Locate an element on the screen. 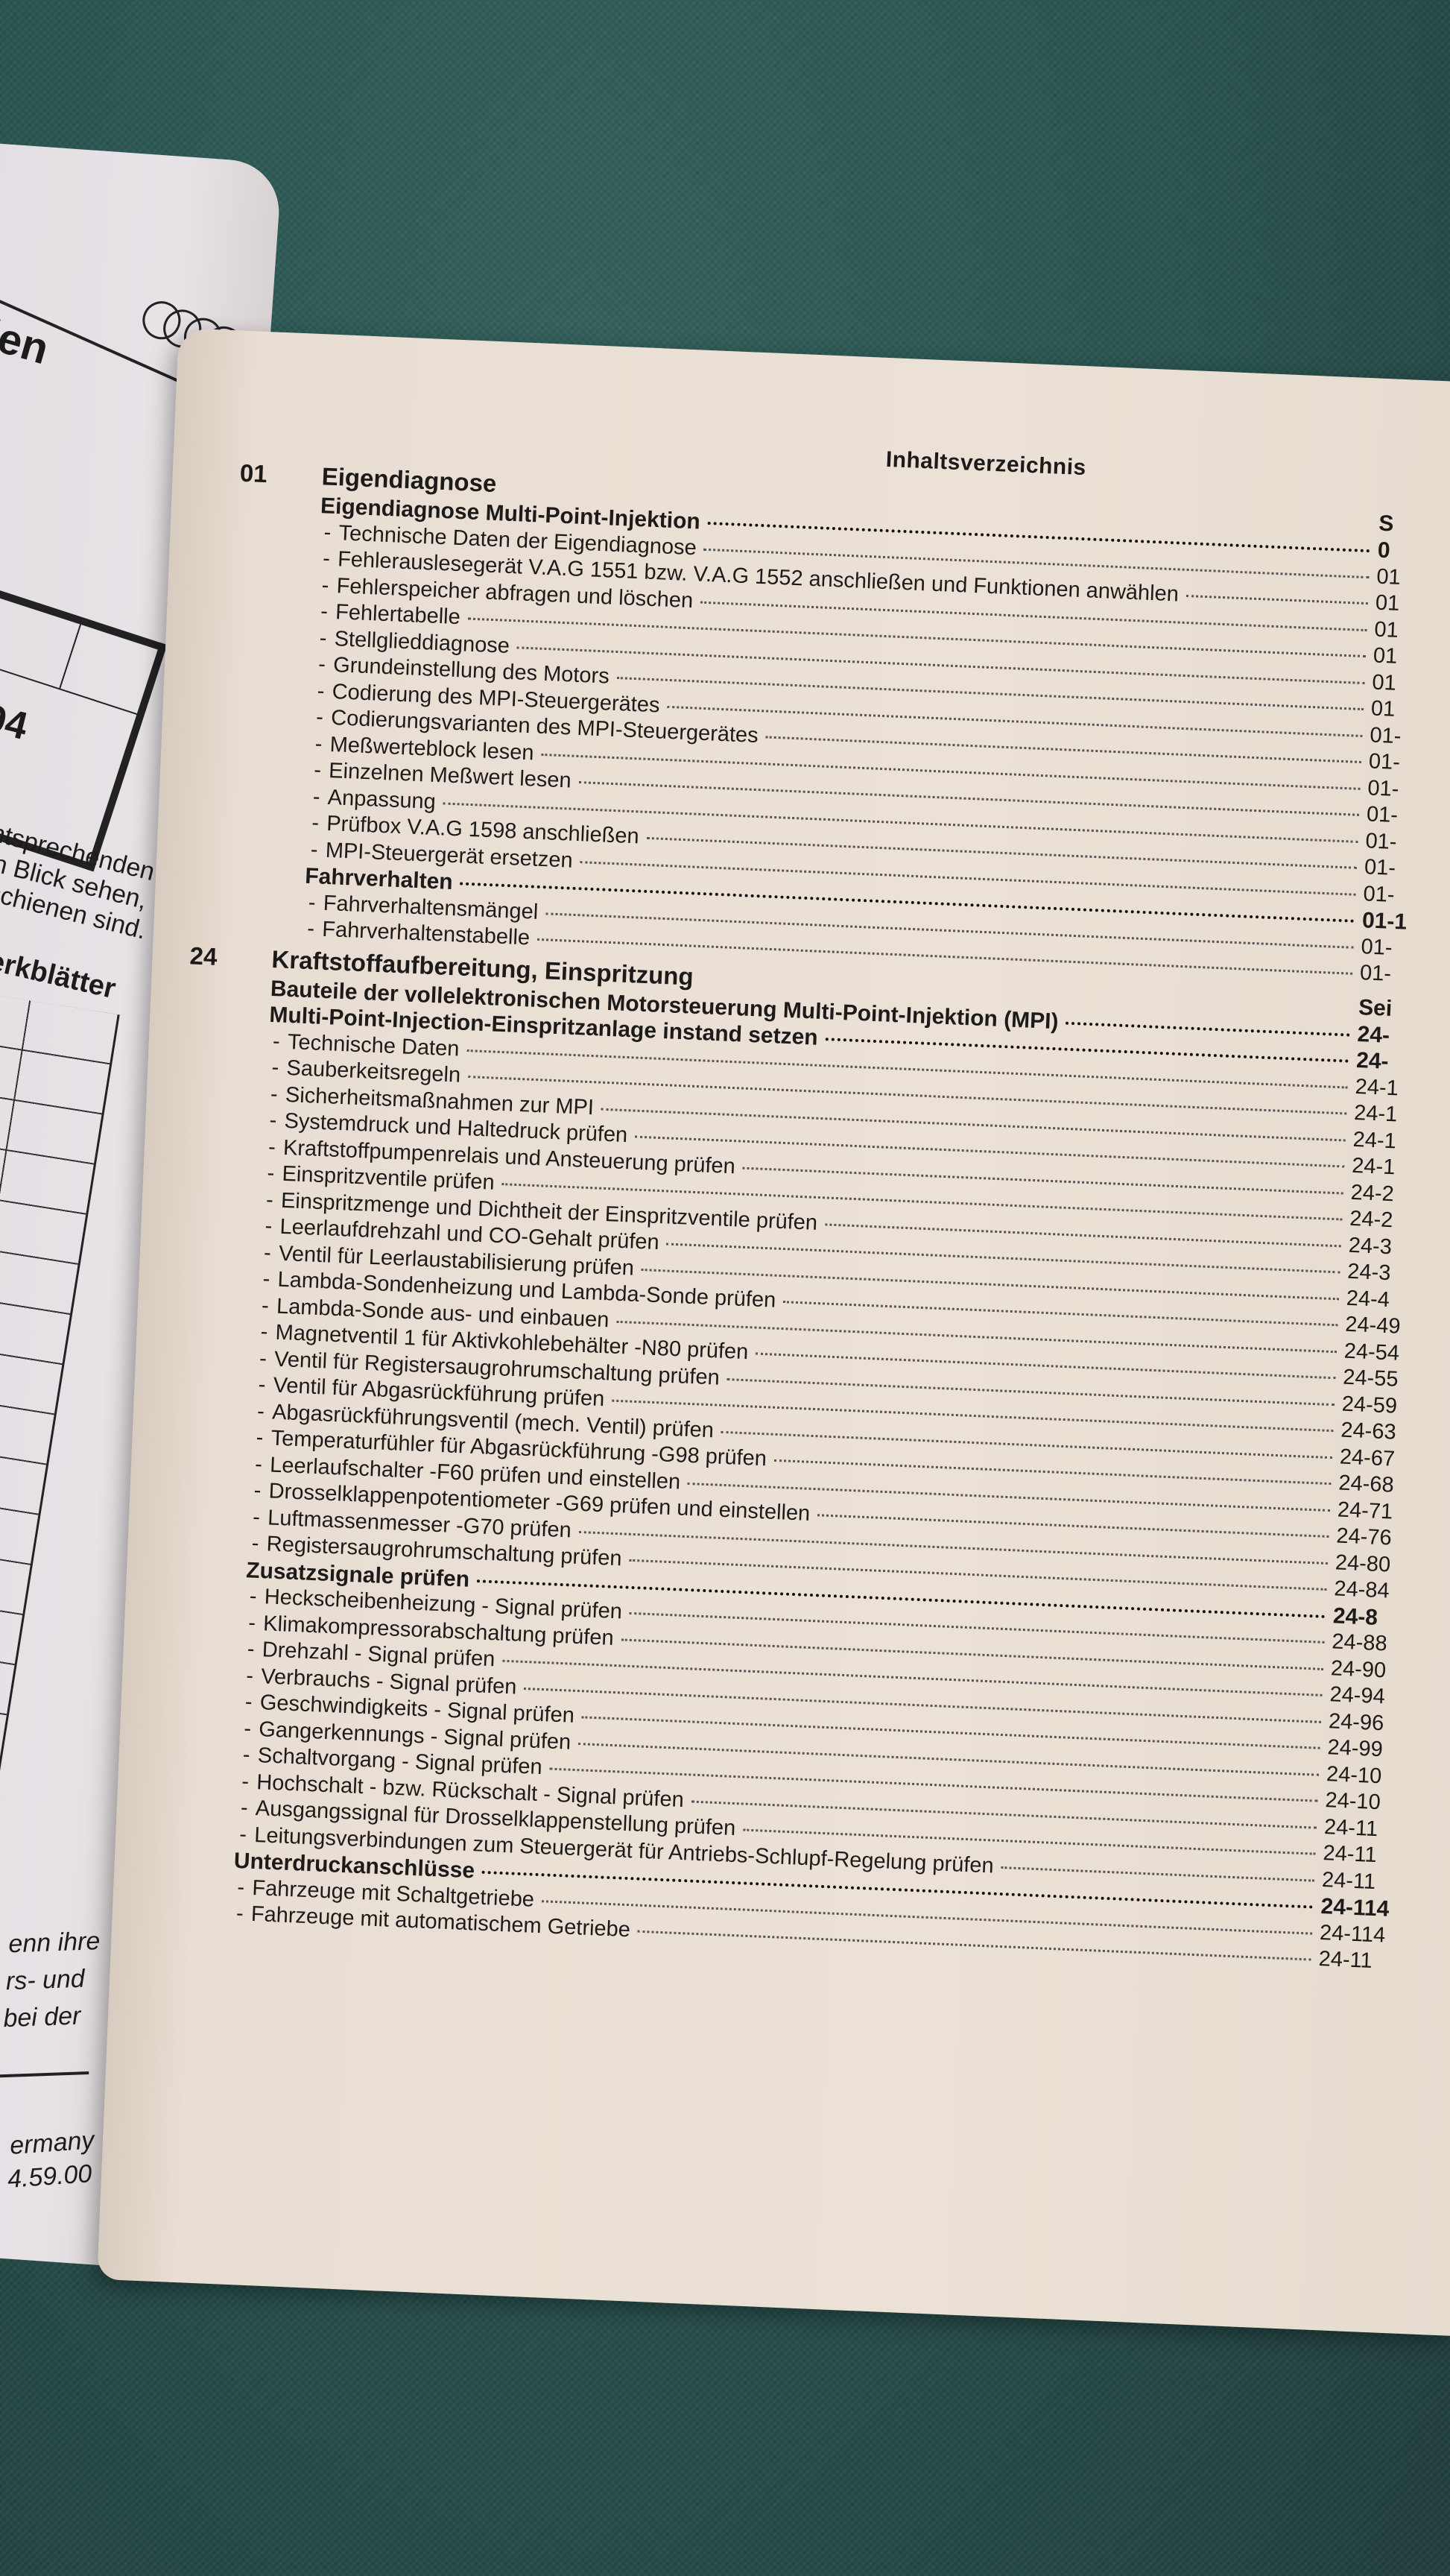 The width and height of the screenshot is (1450, 2576). toc-entry-text: Fehlertabelle is located at coordinates (398, 615).